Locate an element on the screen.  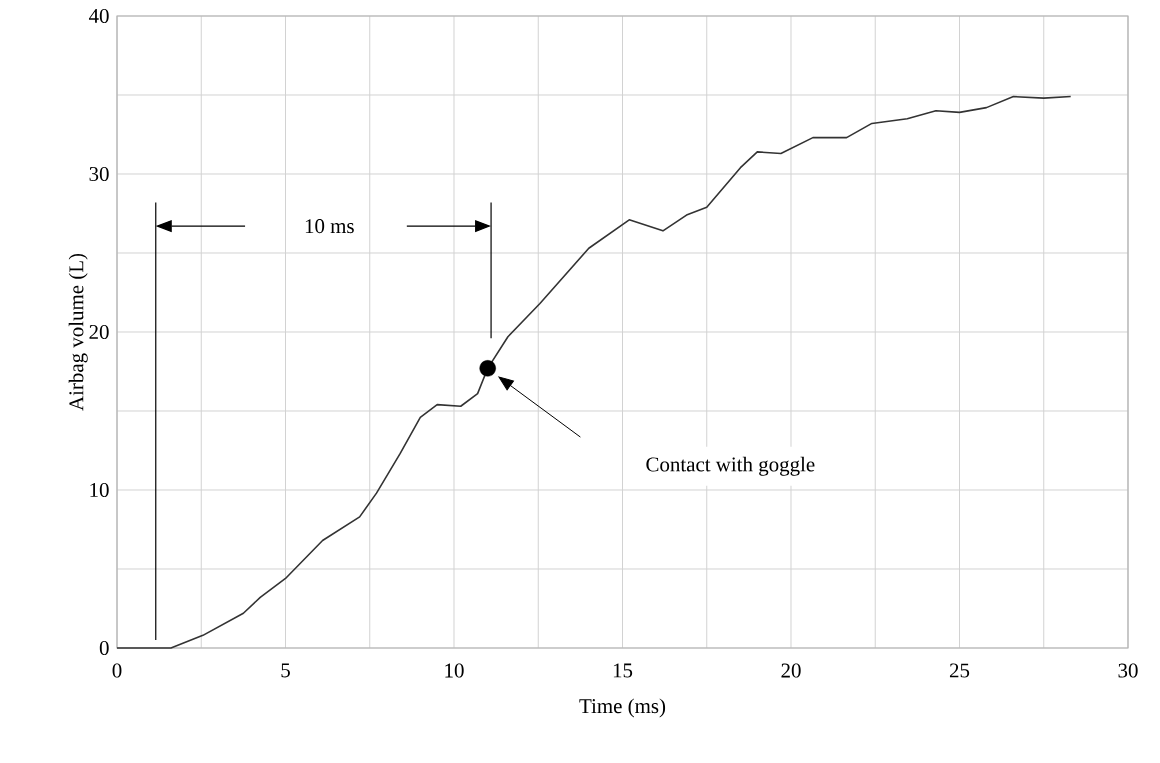
x-axis-title: Time (ms) is located at coordinates (622, 708).